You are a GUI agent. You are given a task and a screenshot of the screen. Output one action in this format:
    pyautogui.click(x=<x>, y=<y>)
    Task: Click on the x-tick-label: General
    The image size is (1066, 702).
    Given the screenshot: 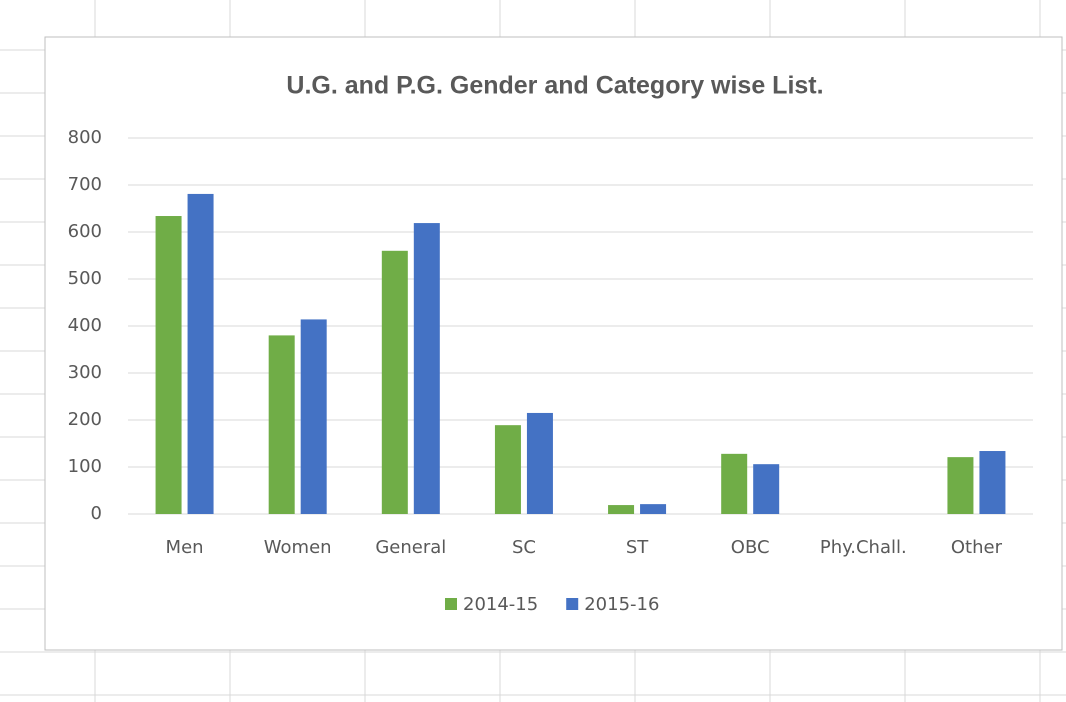 What is the action you would take?
    pyautogui.click(x=410, y=547)
    